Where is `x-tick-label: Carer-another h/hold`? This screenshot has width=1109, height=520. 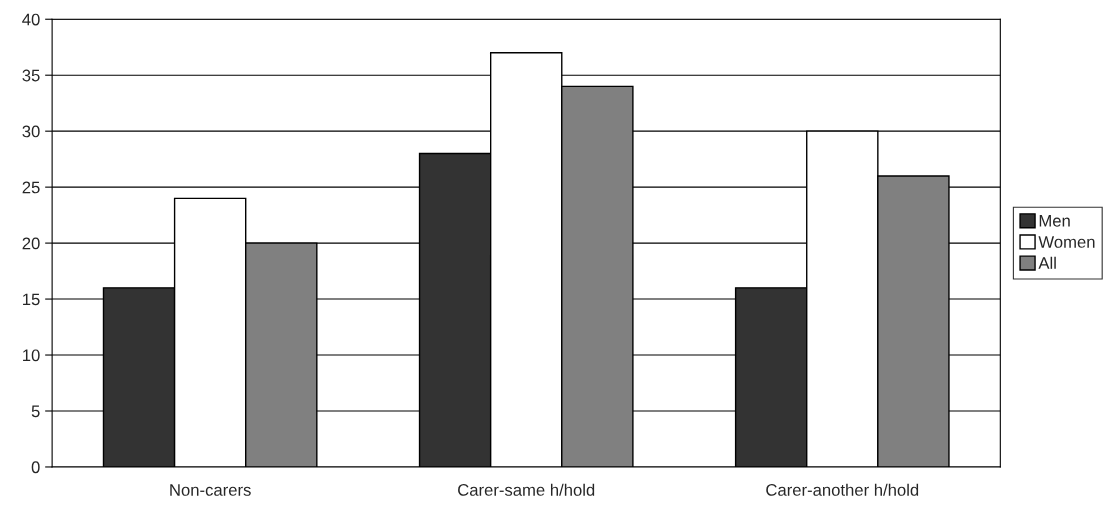
x-tick-label: Carer-another h/hold is located at coordinates (842, 489).